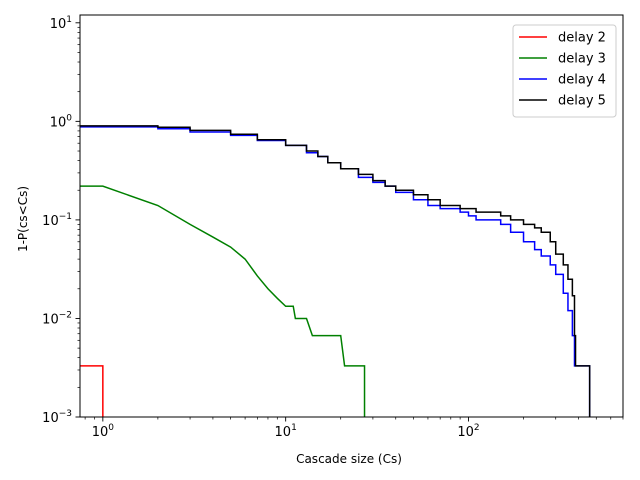 Image resolution: width=640 pixels, height=480 pixels. What do you see at coordinates (582, 80) in the screenshot?
I see `legend-label-3: delay 4` at bounding box center [582, 80].